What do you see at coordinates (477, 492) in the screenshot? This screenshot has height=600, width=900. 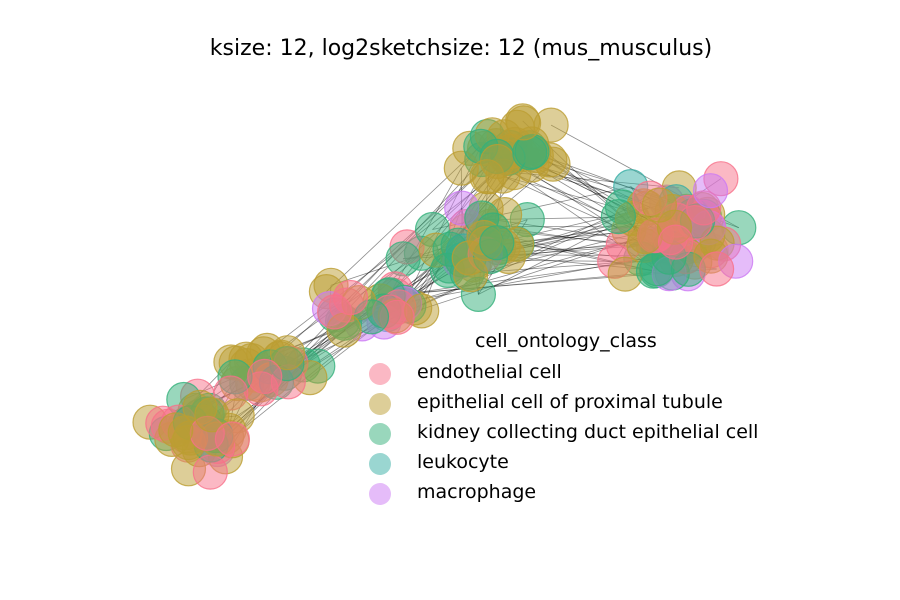 I see `legend-label: macrophage` at bounding box center [477, 492].